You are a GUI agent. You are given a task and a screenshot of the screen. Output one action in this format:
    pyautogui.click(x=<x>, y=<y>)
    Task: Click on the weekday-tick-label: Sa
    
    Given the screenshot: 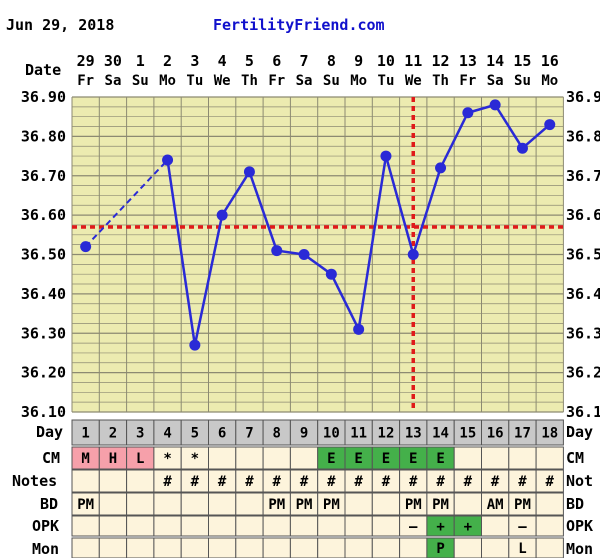 What is the action you would take?
    pyautogui.click(x=495, y=81)
    